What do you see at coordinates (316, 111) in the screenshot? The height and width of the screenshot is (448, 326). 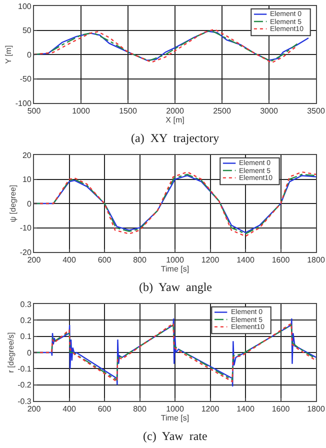 I see `x-tick-label: 3500` at bounding box center [316, 111].